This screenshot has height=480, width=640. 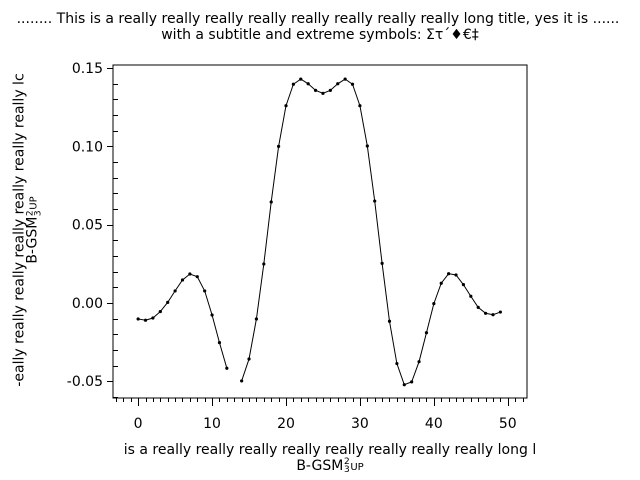 I want to click on y-tick-label: 0.00, so click(x=87, y=304).